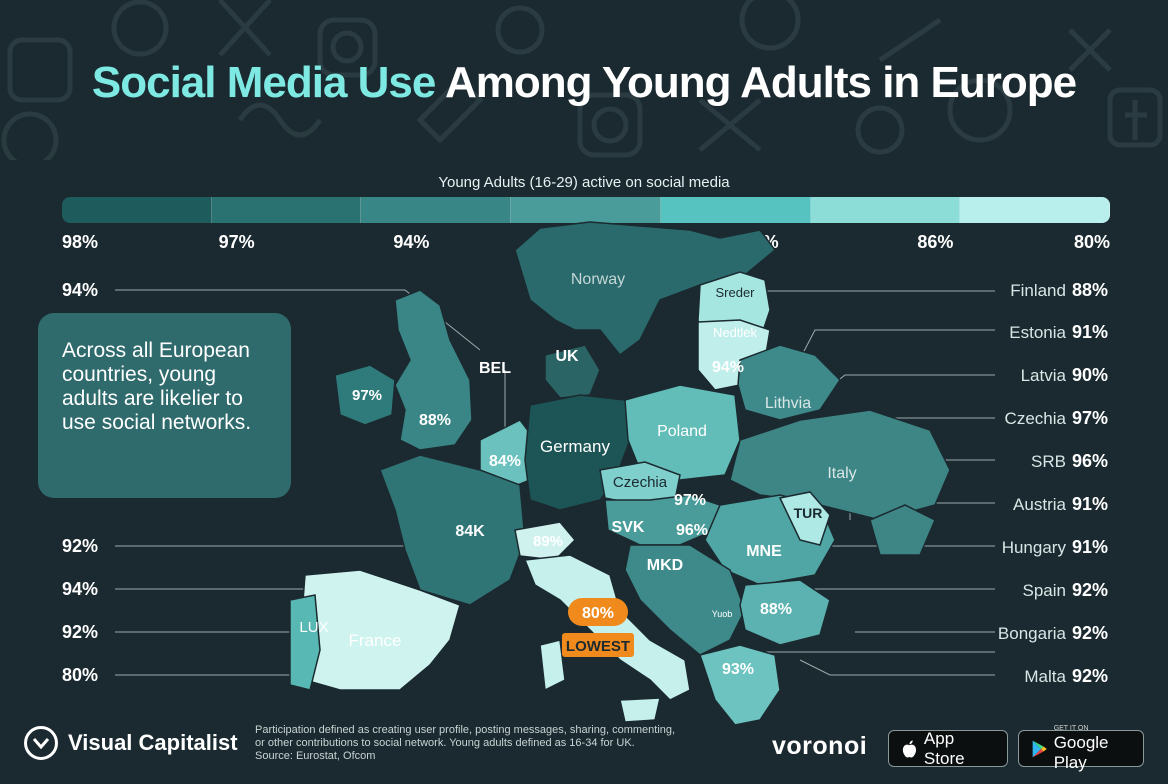 Image resolution: width=1168 pixels, height=784 pixels. I want to click on right-label-row: Estonia 91%, so click(1058, 332).